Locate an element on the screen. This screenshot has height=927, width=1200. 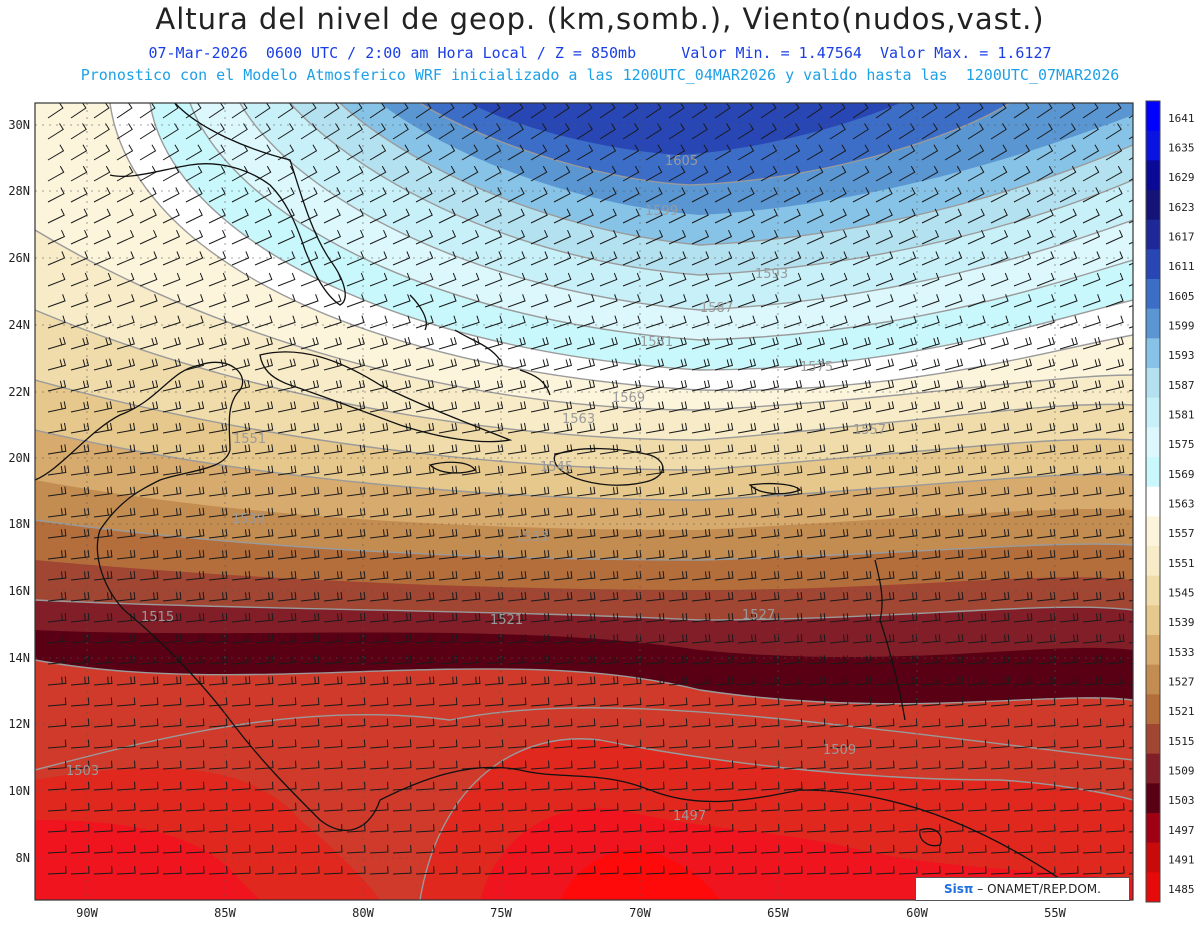
legend-label: 1605 is located at coordinates (1181, 296).